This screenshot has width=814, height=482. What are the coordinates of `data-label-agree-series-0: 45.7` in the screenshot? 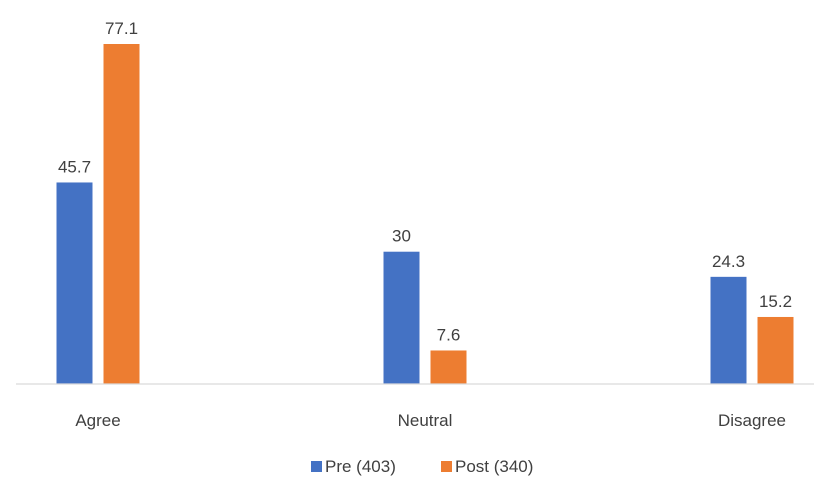 It's located at (74, 166).